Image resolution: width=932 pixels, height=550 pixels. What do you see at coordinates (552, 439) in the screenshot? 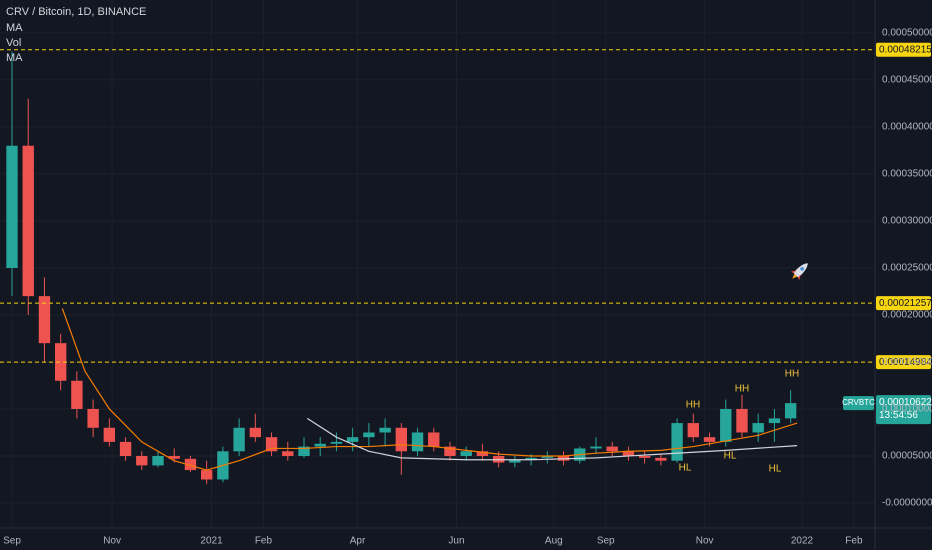
I see `moving-average-line` at bounding box center [552, 439].